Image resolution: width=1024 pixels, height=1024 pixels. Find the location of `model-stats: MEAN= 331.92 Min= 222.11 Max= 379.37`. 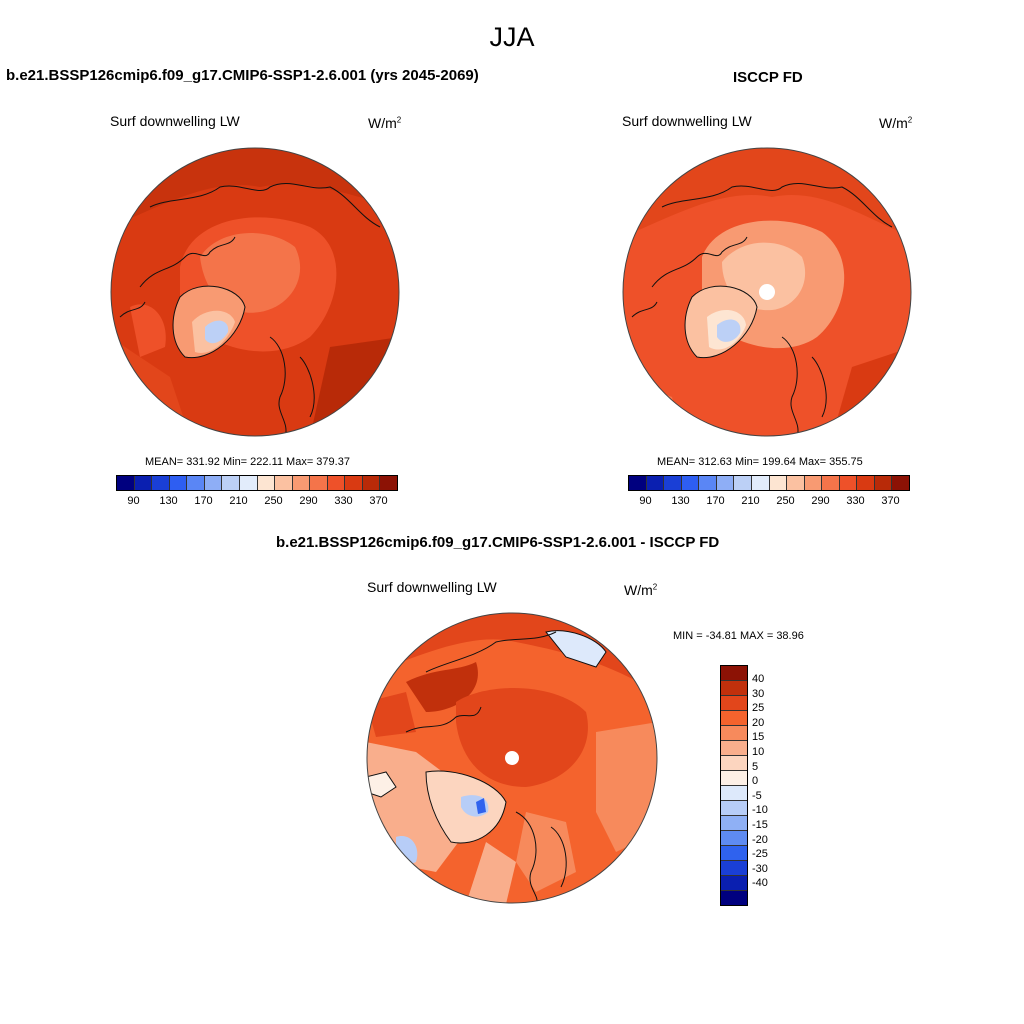

model-stats: MEAN= 331.92 Min= 222.11 Max= 379.37 is located at coordinates (247, 462).